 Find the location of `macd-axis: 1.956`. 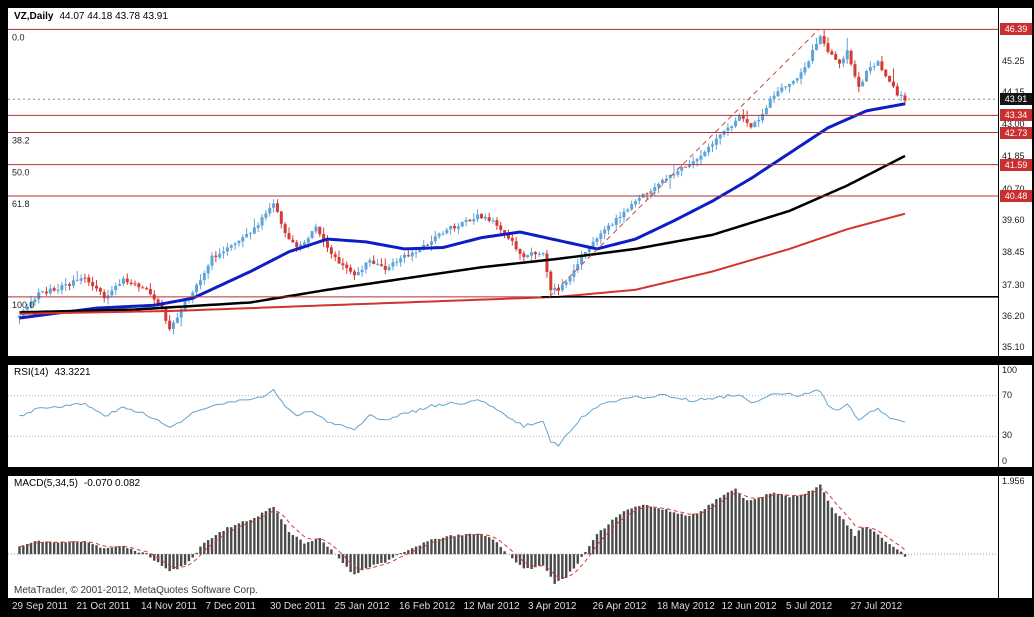

macd-axis: 1.956 is located at coordinates (1015, 537).